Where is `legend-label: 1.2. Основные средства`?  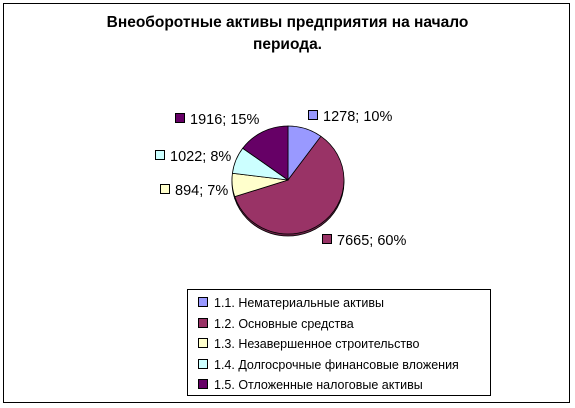
legend-label: 1.2. Основные средства is located at coordinates (284, 323).